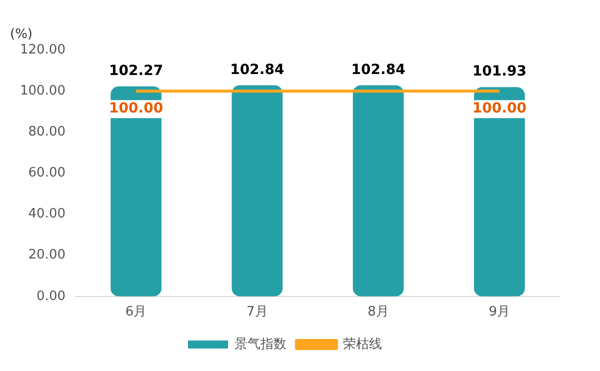 This screenshot has width=600, height=371. I want to click on x-tick-label: 8月, so click(378, 312).